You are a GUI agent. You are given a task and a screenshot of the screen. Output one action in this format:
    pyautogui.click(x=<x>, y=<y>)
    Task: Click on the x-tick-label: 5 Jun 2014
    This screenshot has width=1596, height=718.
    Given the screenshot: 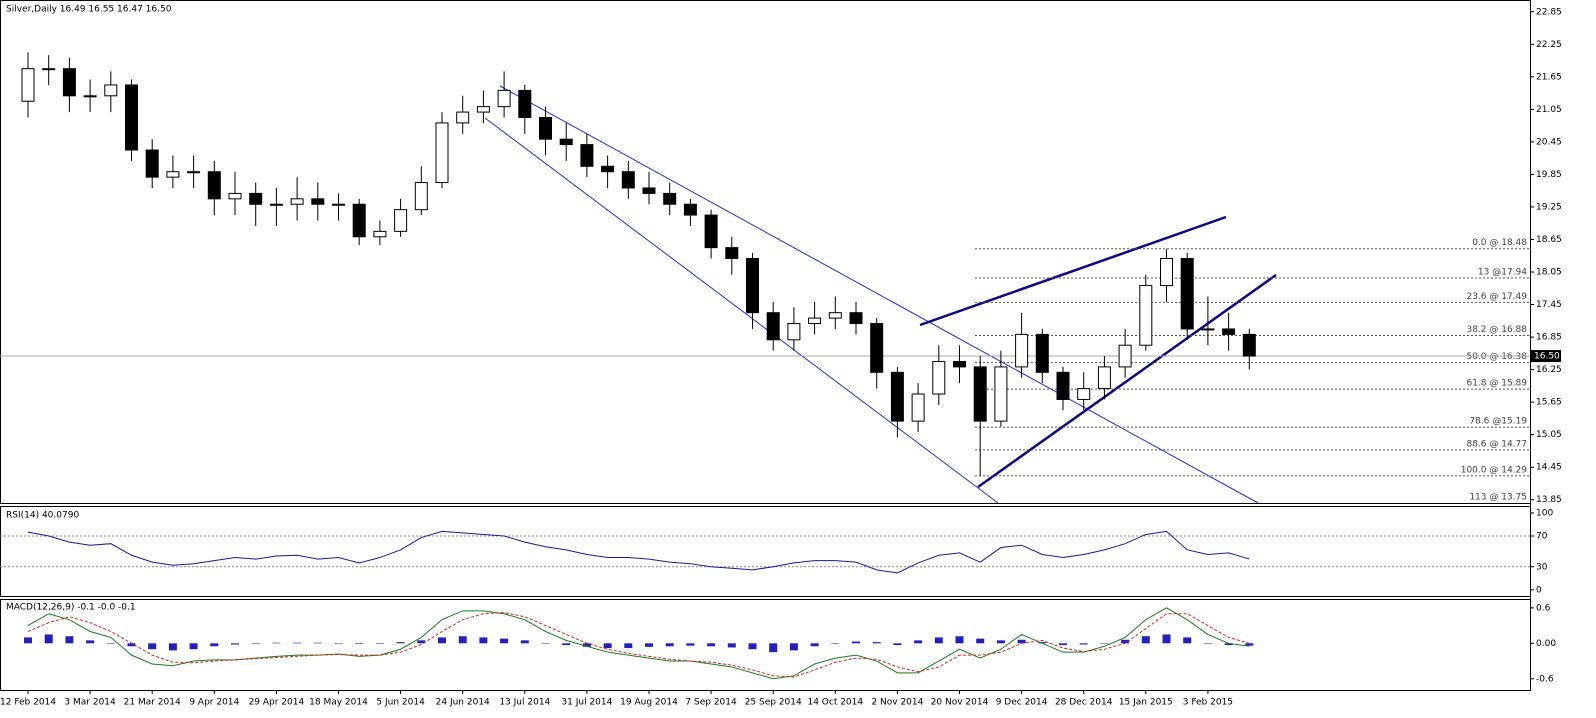 What is the action you would take?
    pyautogui.click(x=400, y=703)
    